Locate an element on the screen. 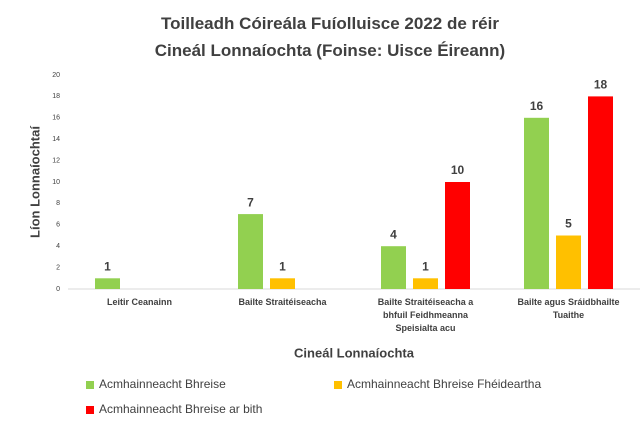  x-axis-label: Cineál Lonnaíochta is located at coordinates (354, 352).